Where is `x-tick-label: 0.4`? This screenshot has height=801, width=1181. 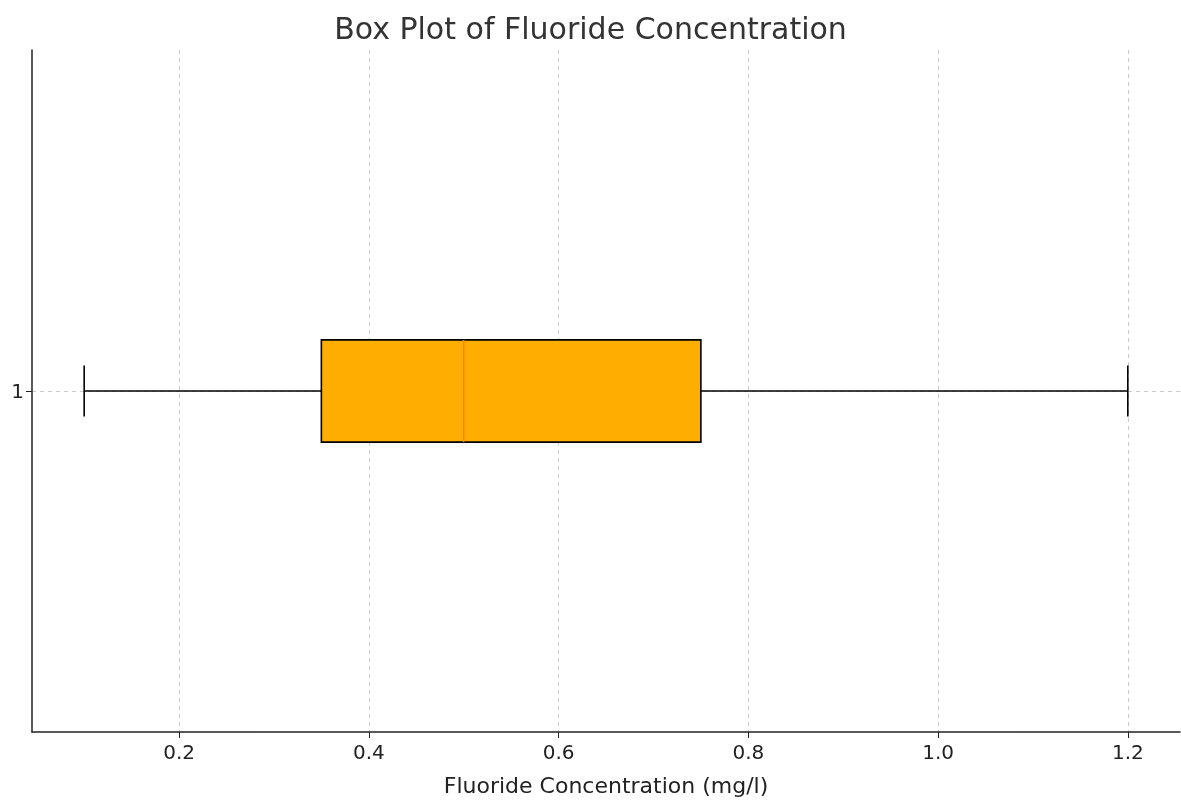
x-tick-label: 0.4 is located at coordinates (368, 752).